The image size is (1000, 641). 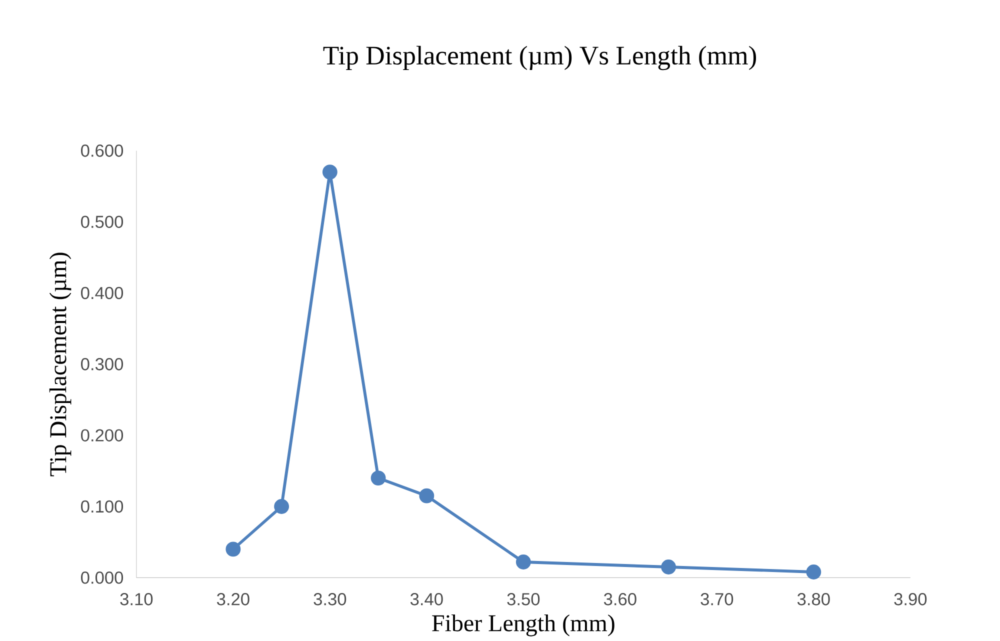 What do you see at coordinates (102, 293) in the screenshot?
I see `y-tick-label: 0.400` at bounding box center [102, 293].